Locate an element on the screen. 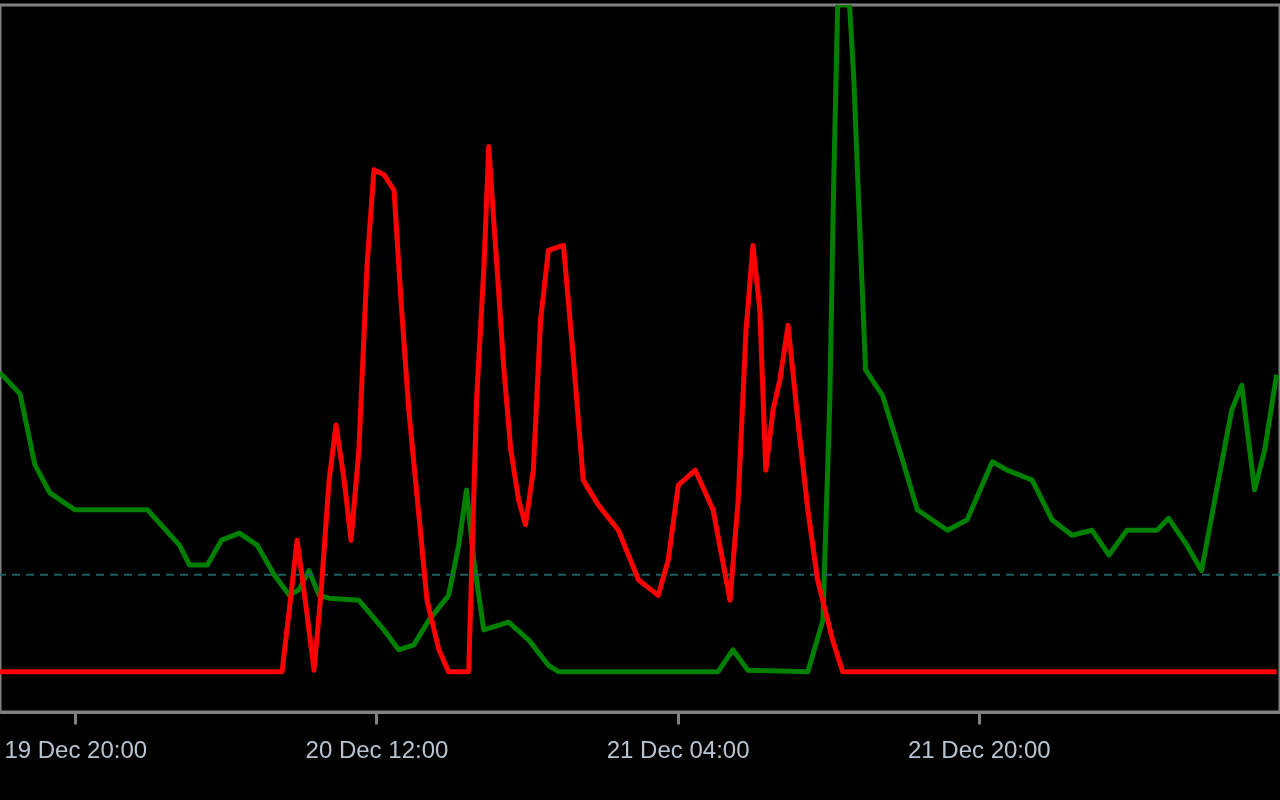 This screenshot has height=800, width=1280. x-tick-label: 19 Dec 20:00 is located at coordinates (76, 749).